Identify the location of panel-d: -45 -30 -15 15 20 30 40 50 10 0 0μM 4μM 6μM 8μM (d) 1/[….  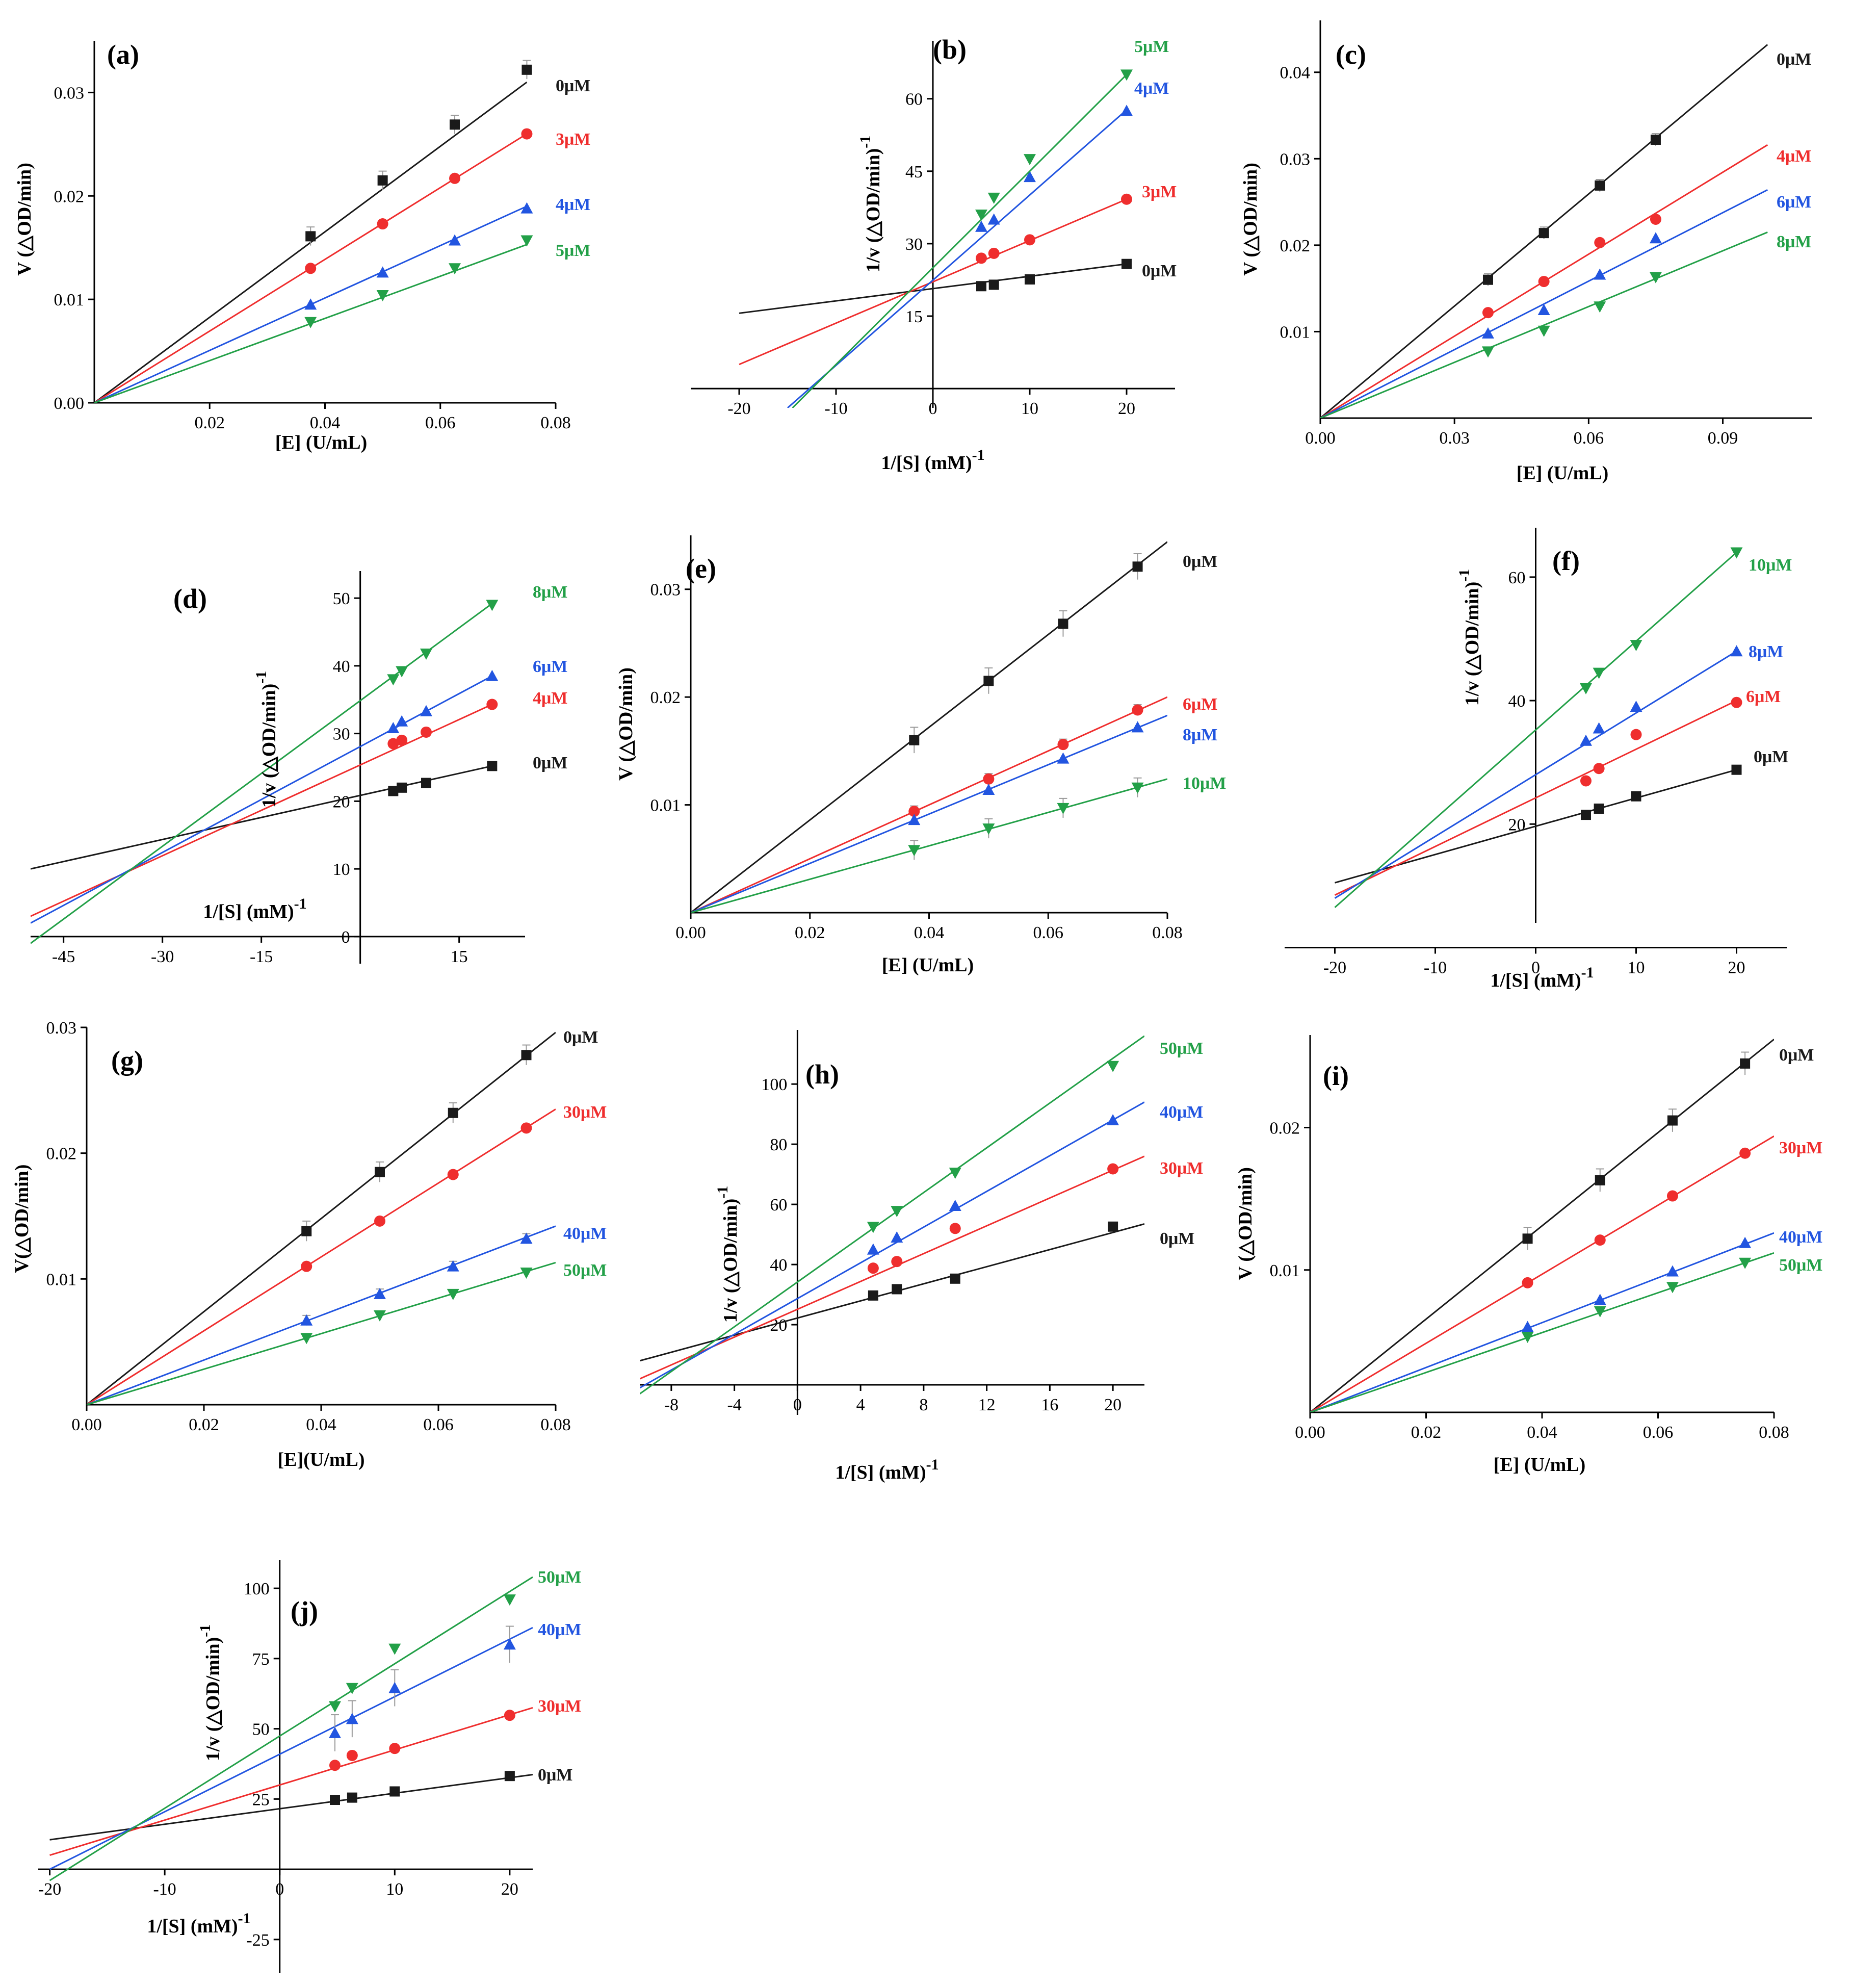
(299, 768).